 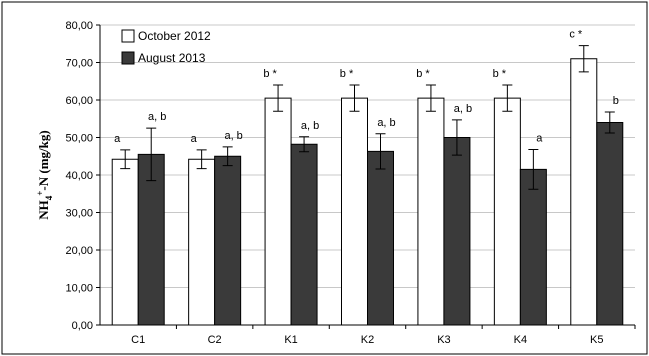 What do you see at coordinates (215, 340) in the screenshot?
I see `x-tick-label: C2` at bounding box center [215, 340].